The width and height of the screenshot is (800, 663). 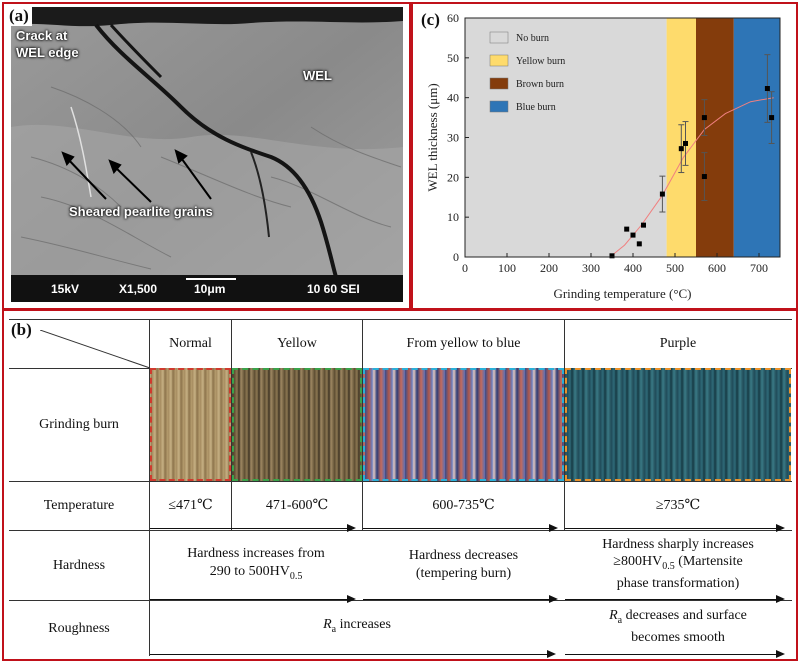 What do you see at coordinates (678, 343) in the screenshot?
I see `header-purple: Purple` at bounding box center [678, 343].